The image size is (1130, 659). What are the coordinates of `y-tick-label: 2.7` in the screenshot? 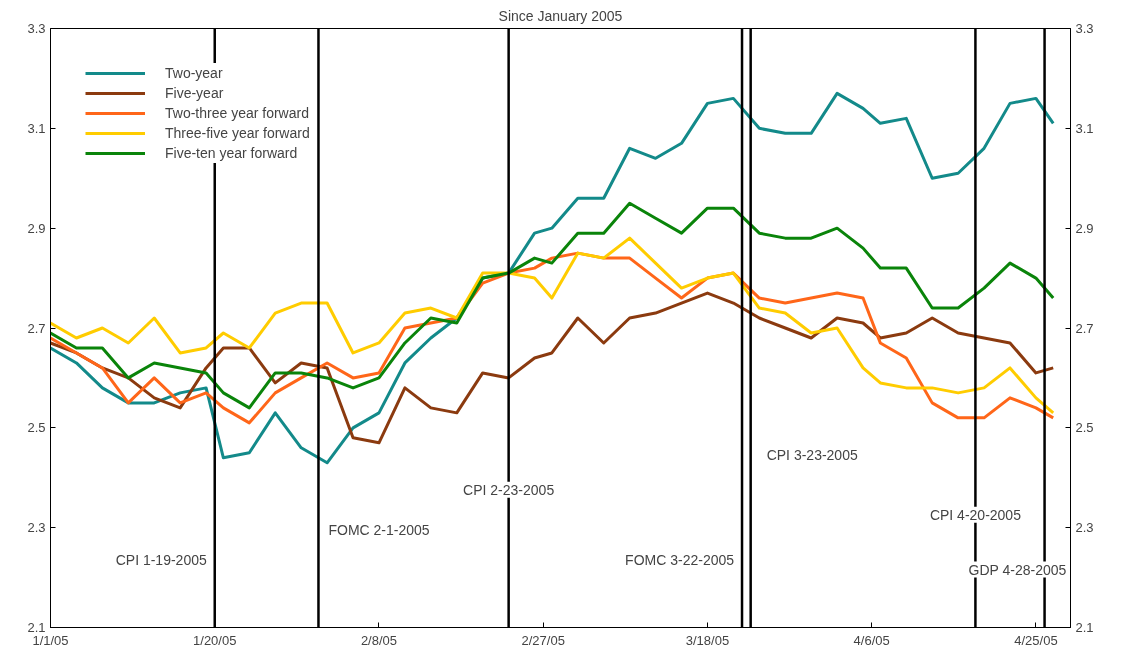 It's located at (36, 328).